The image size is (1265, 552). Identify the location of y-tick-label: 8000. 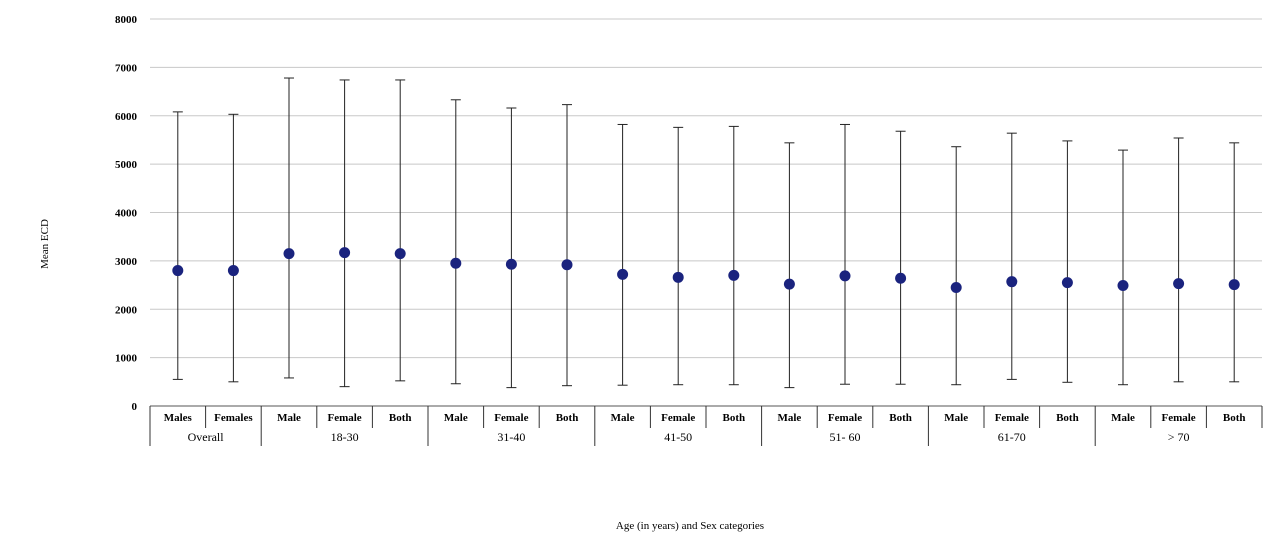
(126, 20).